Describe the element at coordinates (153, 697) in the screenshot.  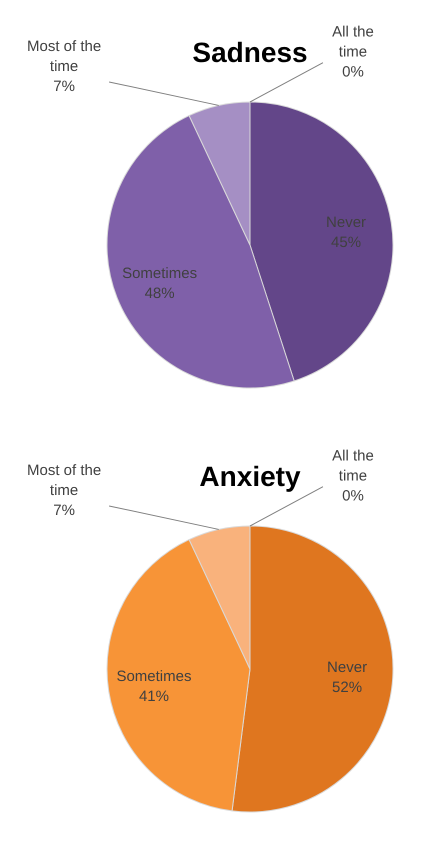
I see `data-label: 41%` at that location.